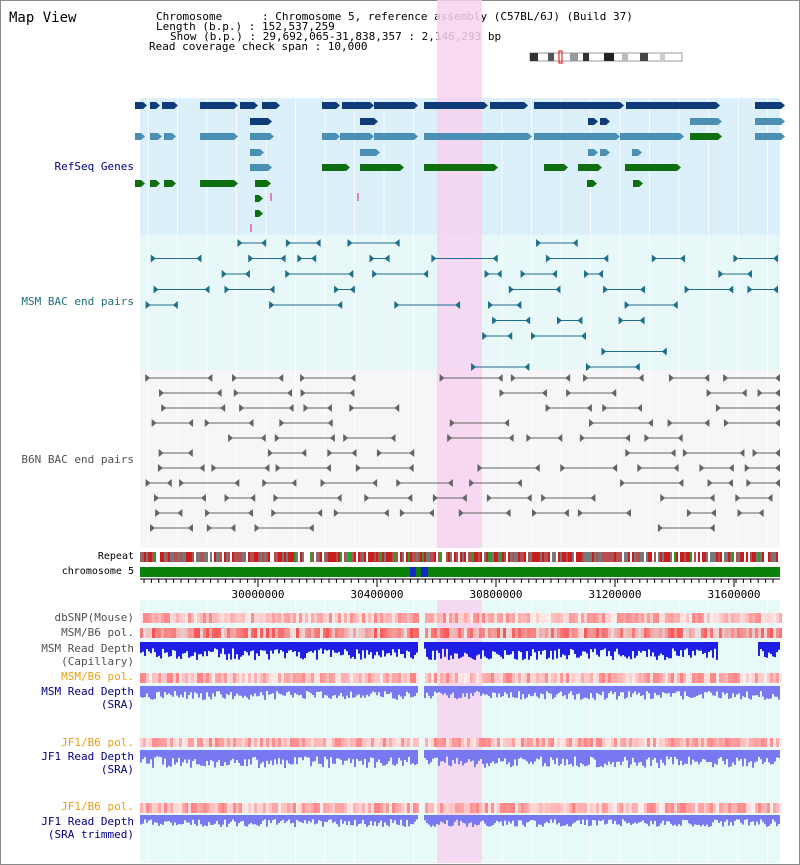  What do you see at coordinates (160, 136) in the screenshot?
I see `gene-arrow` at bounding box center [160, 136].